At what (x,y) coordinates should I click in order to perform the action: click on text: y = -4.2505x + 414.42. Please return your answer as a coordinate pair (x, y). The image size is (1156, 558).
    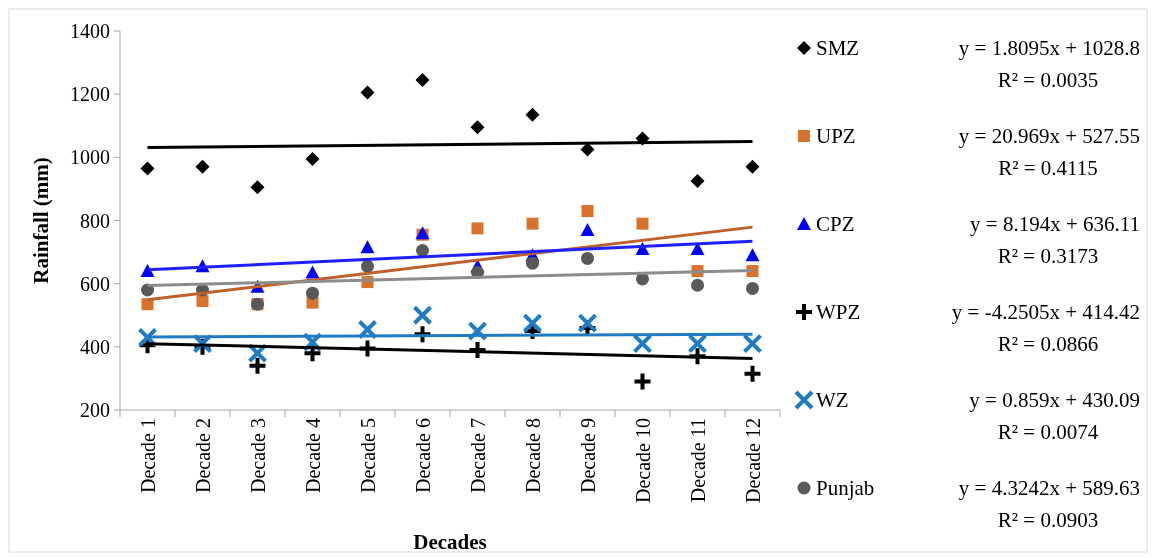
    Looking at the image, I should click on (1045, 312).